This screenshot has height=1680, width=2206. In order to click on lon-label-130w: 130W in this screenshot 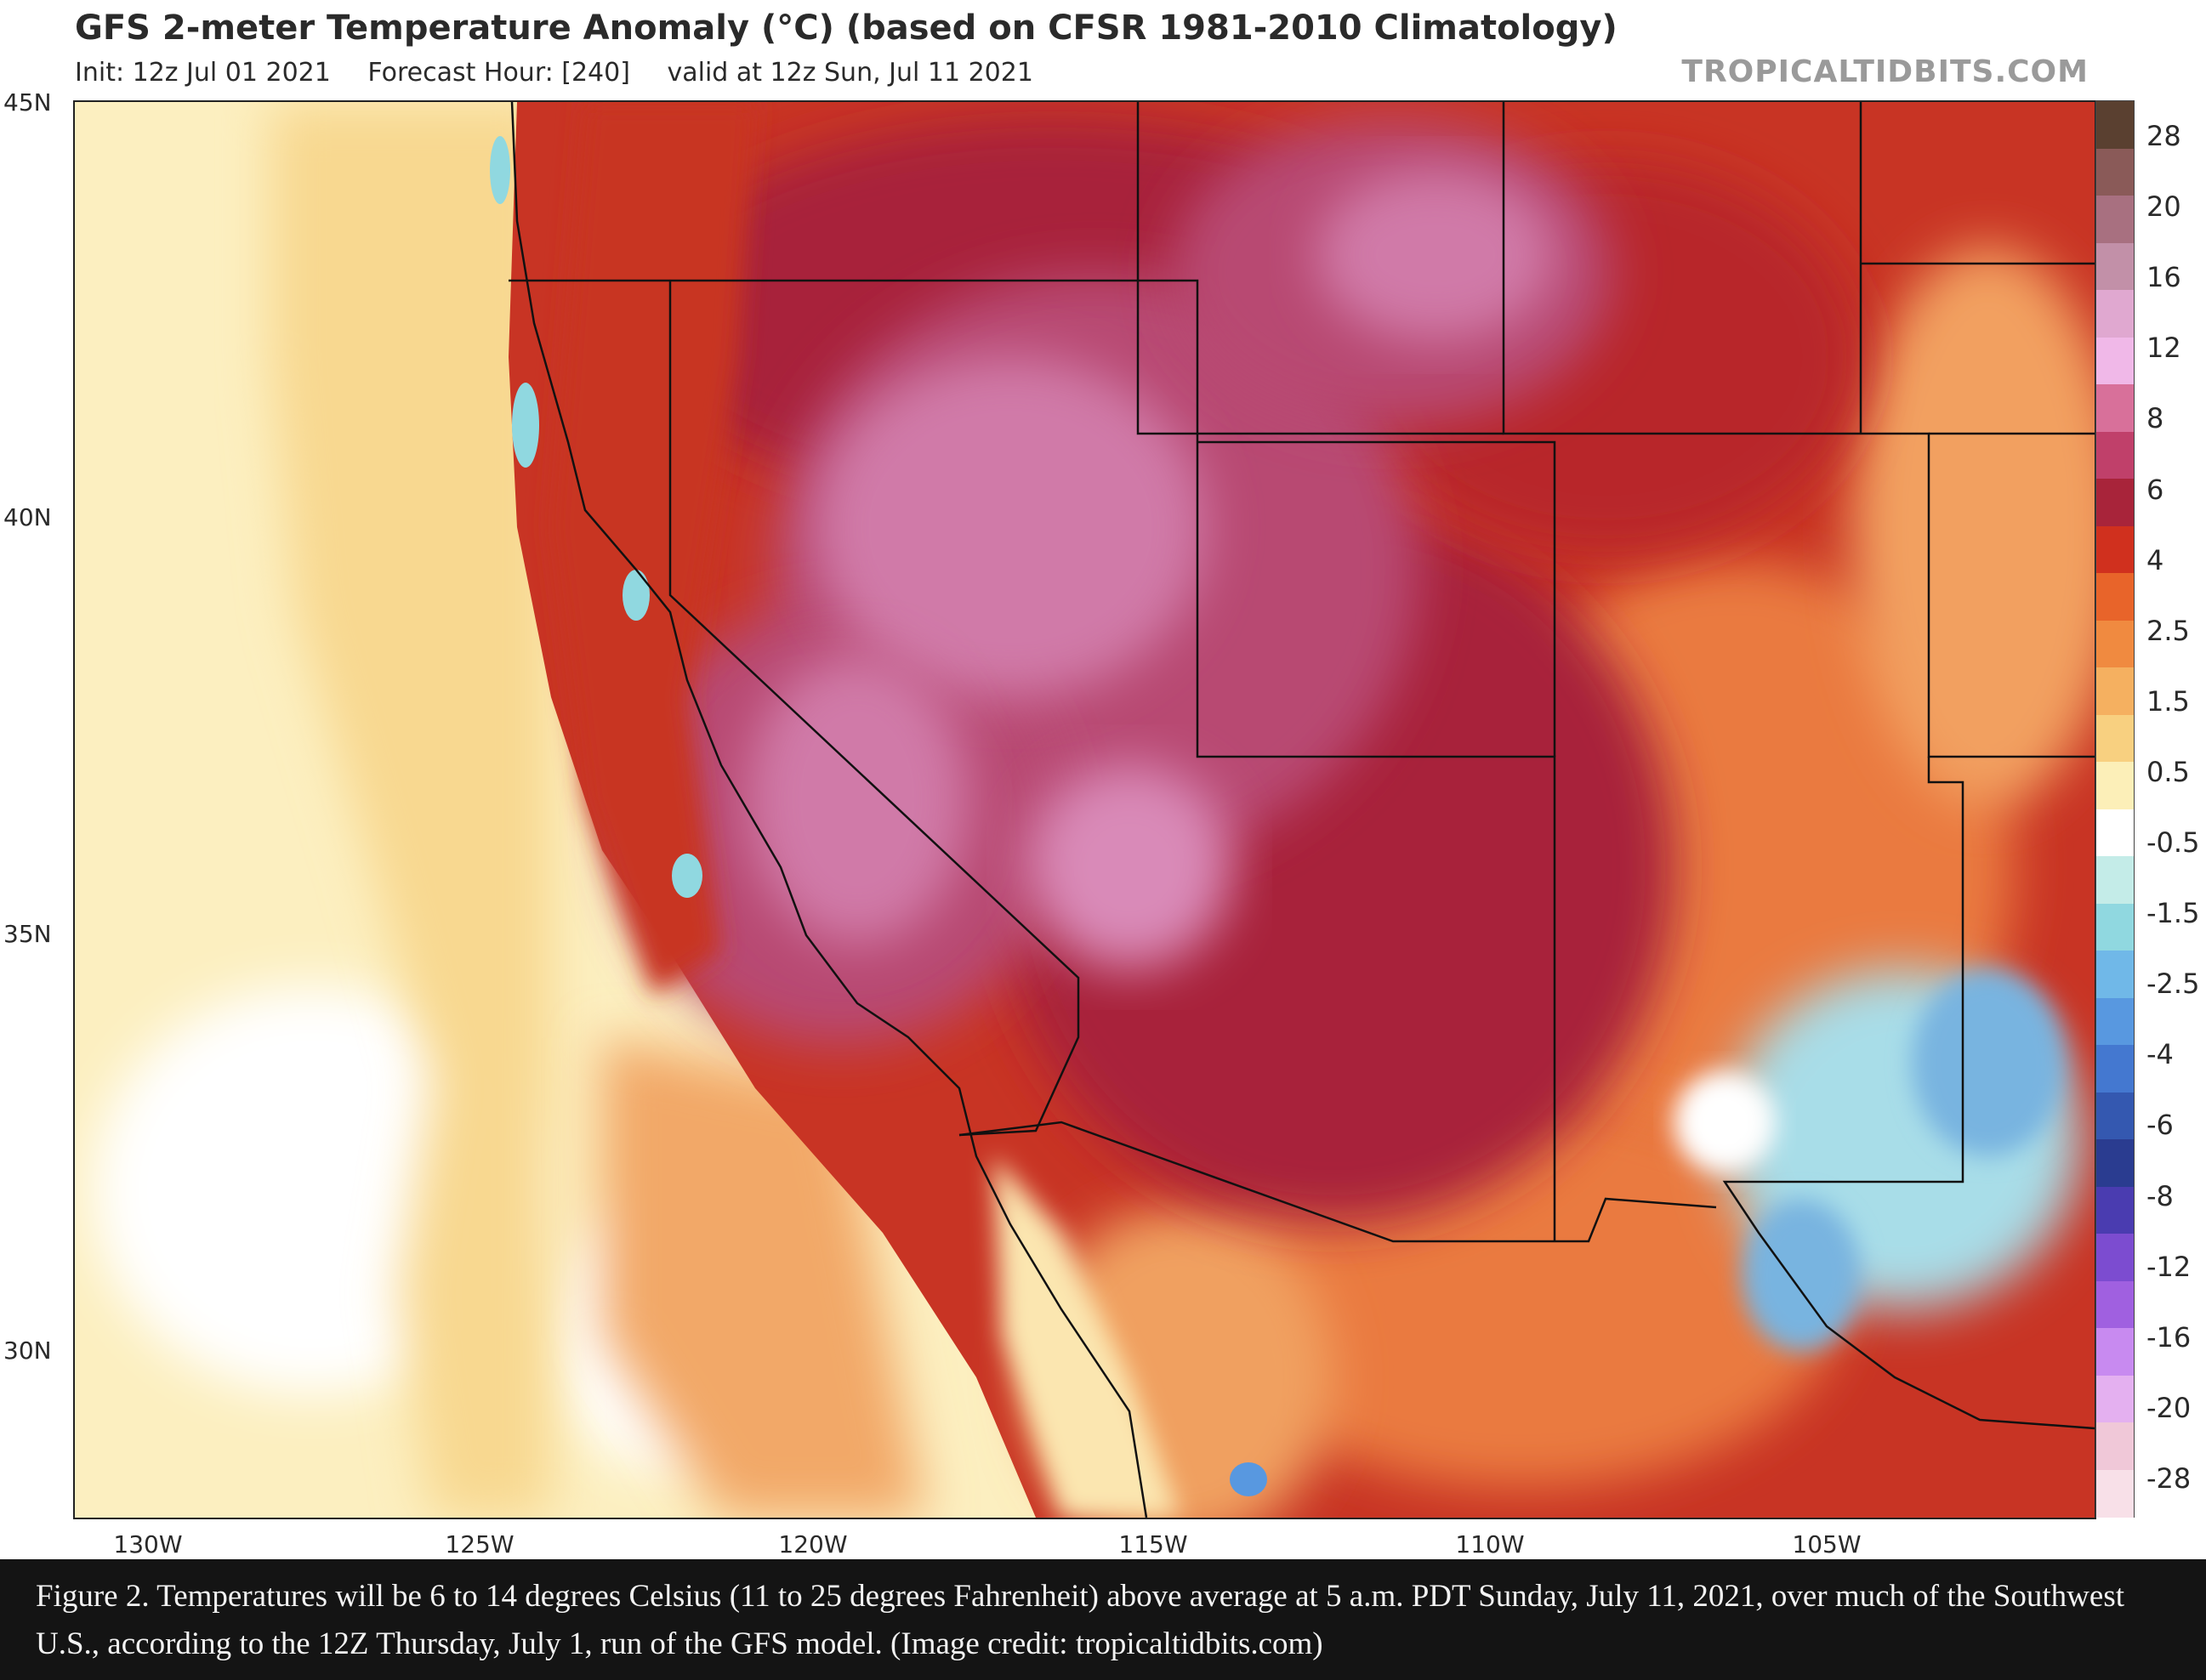, I will do `click(148, 1544)`.